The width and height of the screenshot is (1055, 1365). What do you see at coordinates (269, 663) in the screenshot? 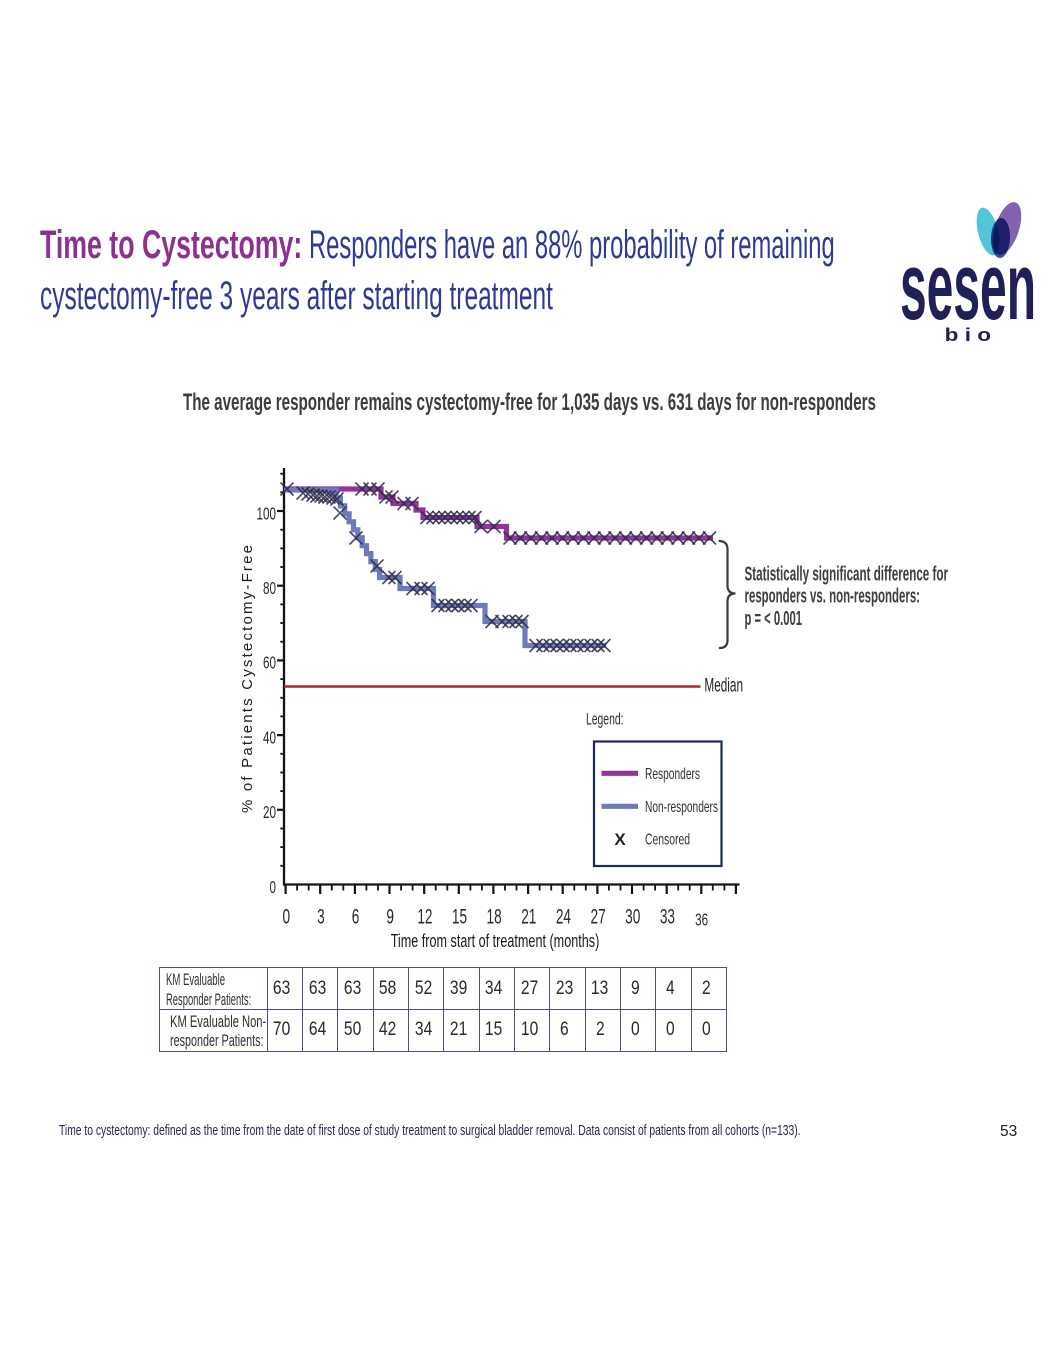
I see `svg-text: 60` at bounding box center [269, 663].